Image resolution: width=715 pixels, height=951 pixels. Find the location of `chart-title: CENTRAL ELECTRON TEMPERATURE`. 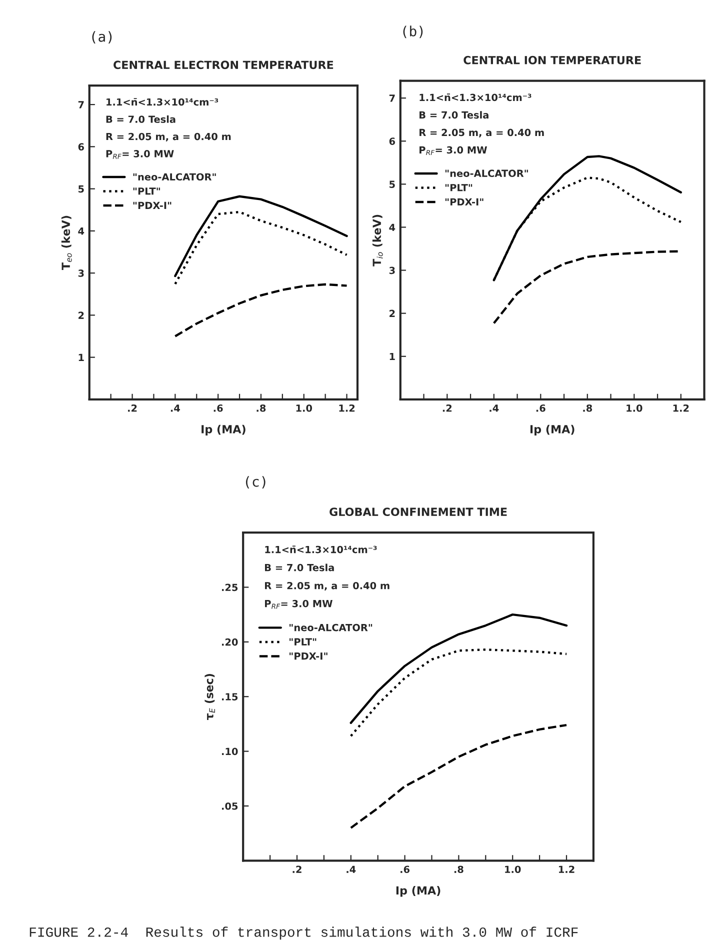

chart-title: CENTRAL ELECTRON TEMPERATURE is located at coordinates (224, 65).